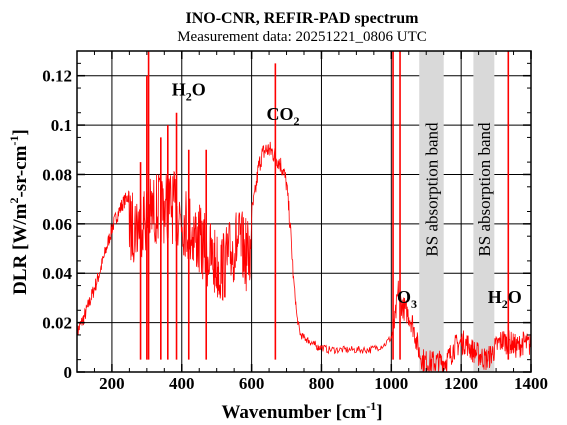  I want to click on annotation-o3: O3, so click(407, 299).